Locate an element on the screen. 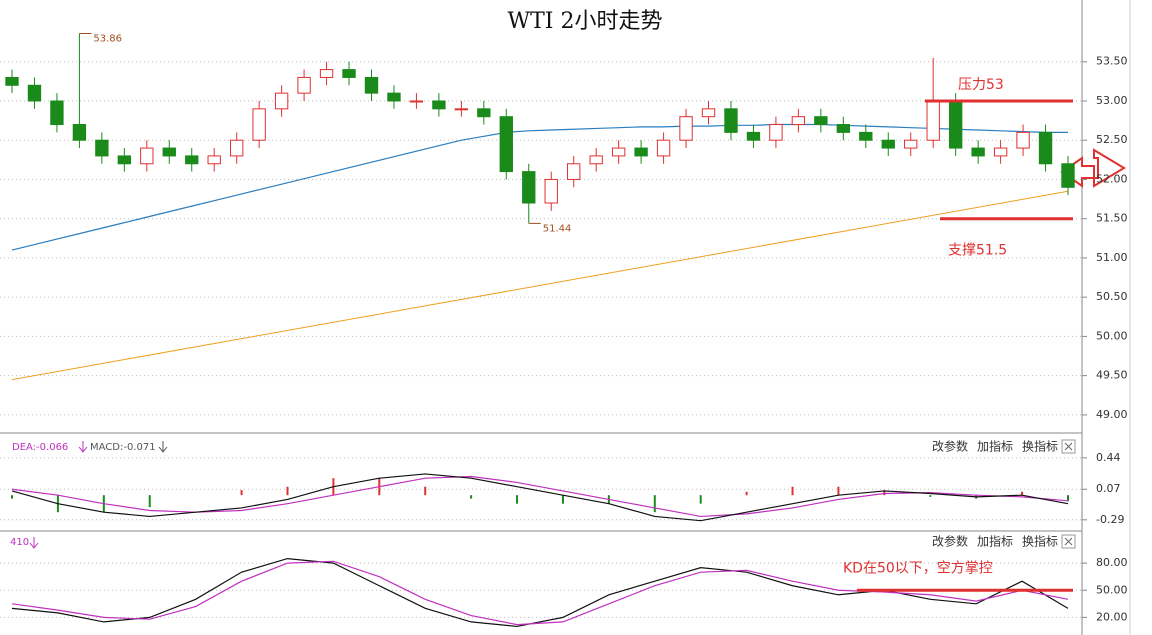  y-tick-label: 50.50 is located at coordinates (1112, 296).